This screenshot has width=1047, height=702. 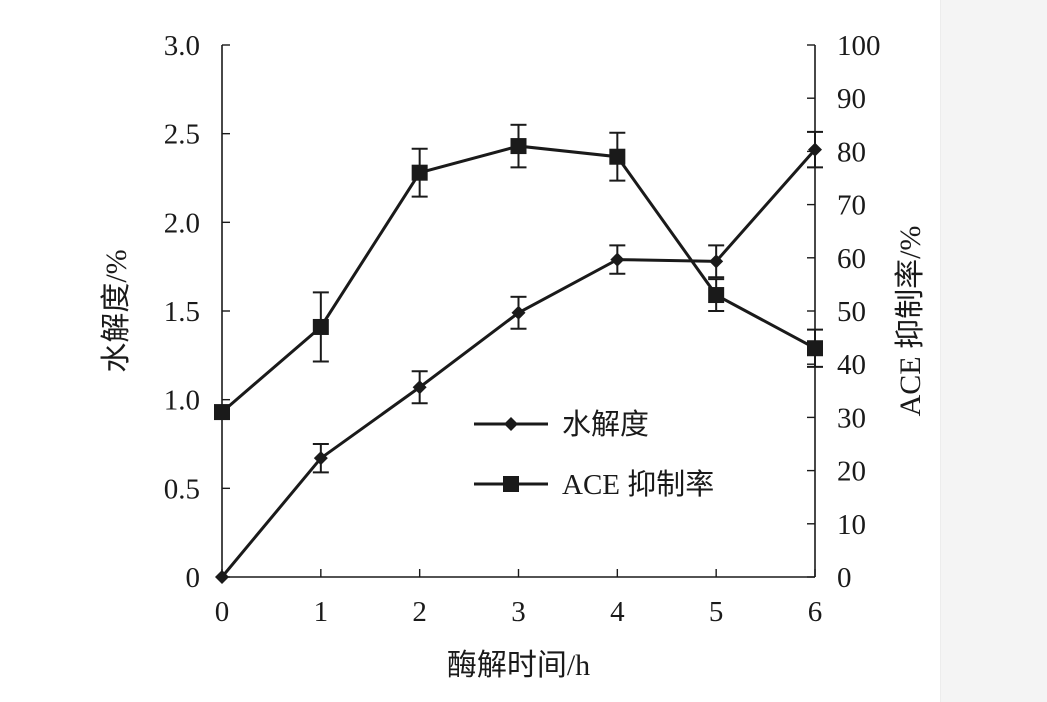 I want to click on left-y-tick-label: 0, so click(x=193, y=578).